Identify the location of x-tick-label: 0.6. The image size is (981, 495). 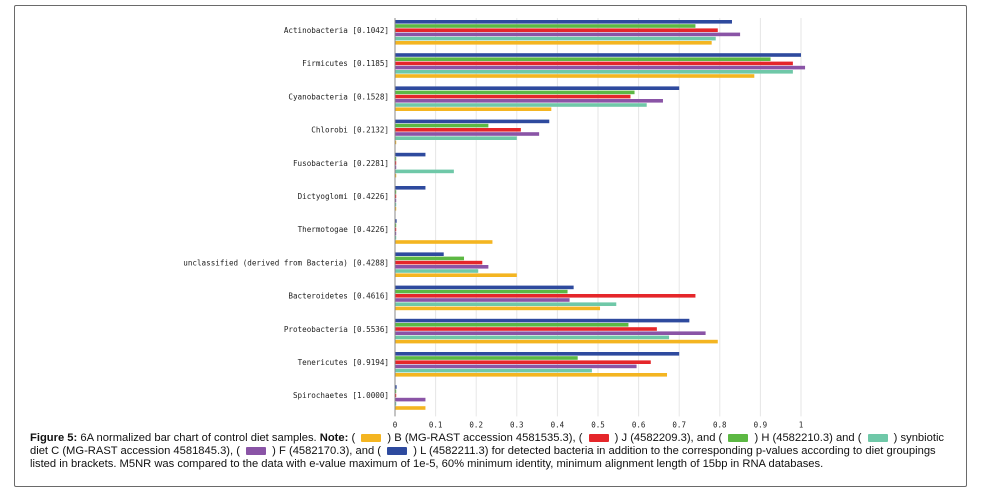
(639, 424).